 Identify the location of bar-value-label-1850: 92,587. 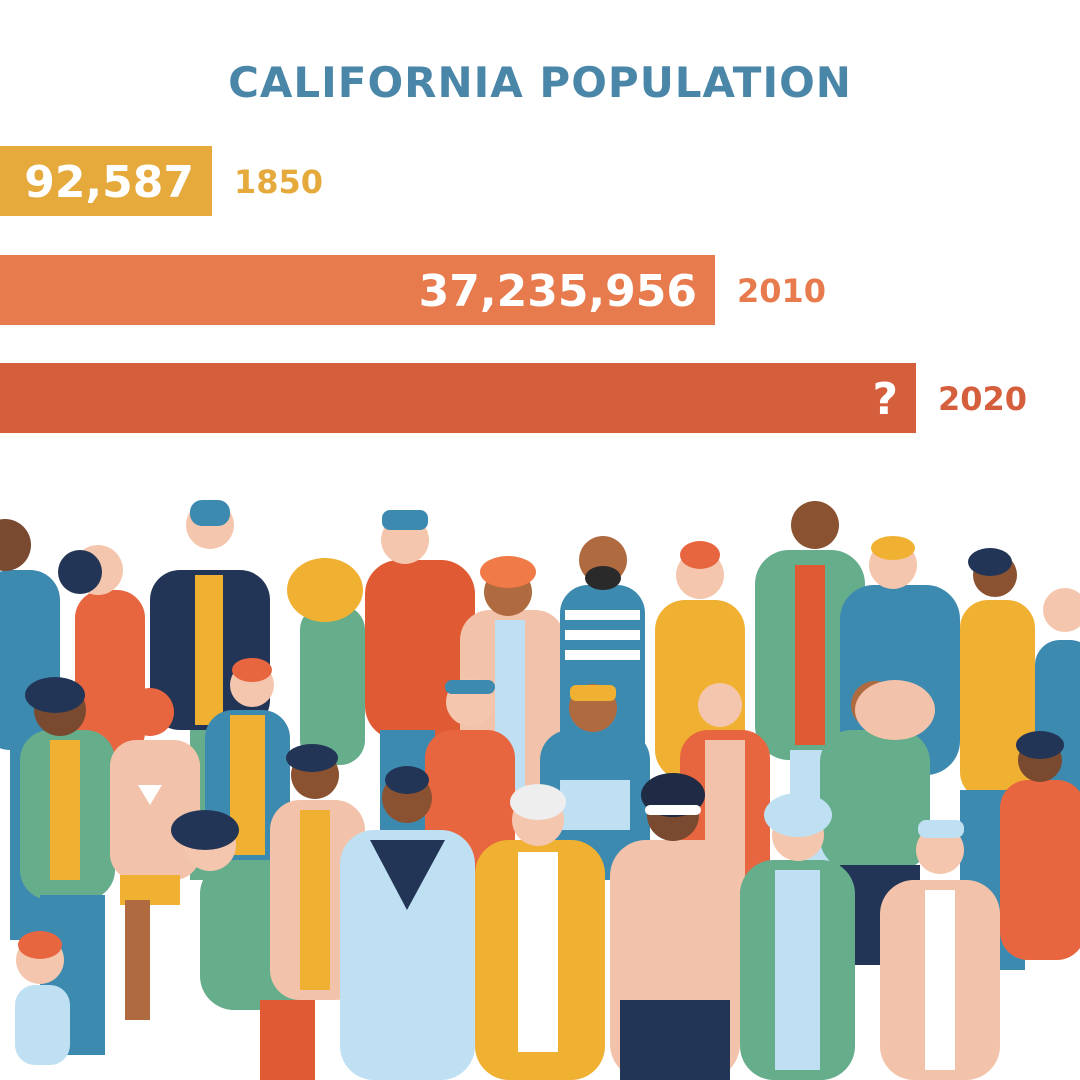
(109, 182).